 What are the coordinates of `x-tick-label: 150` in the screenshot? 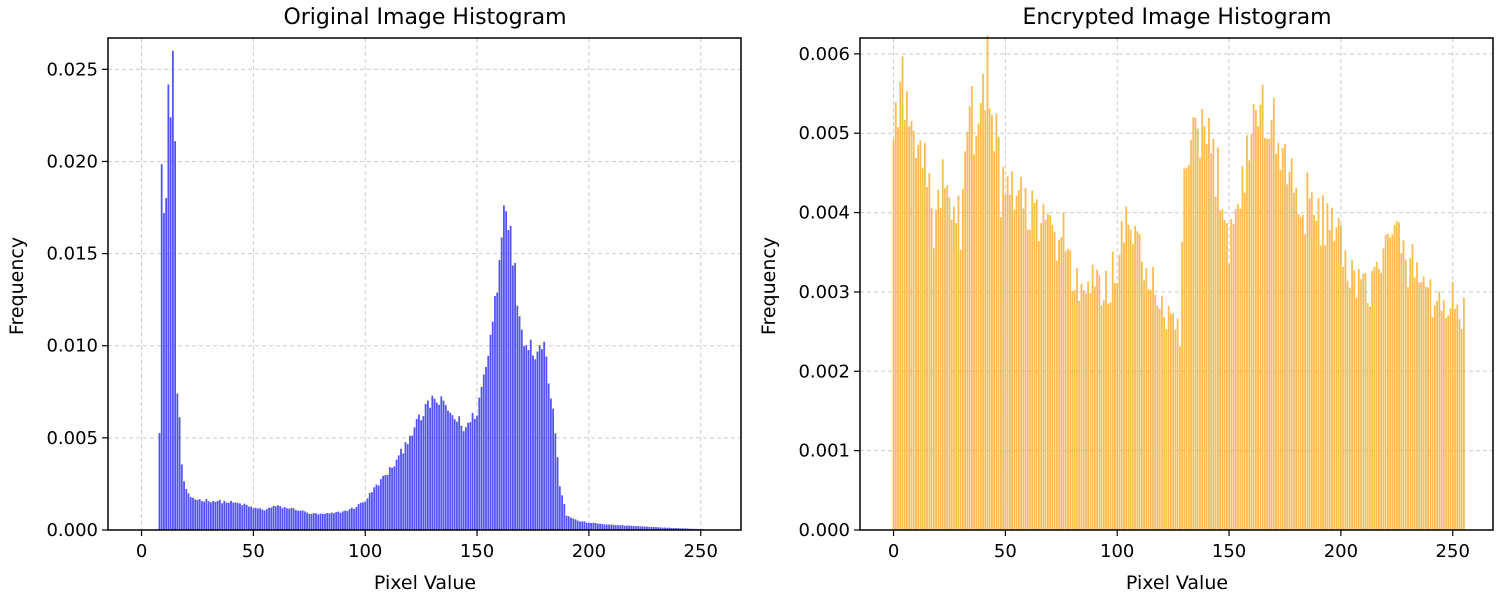 It's located at (1229, 551).